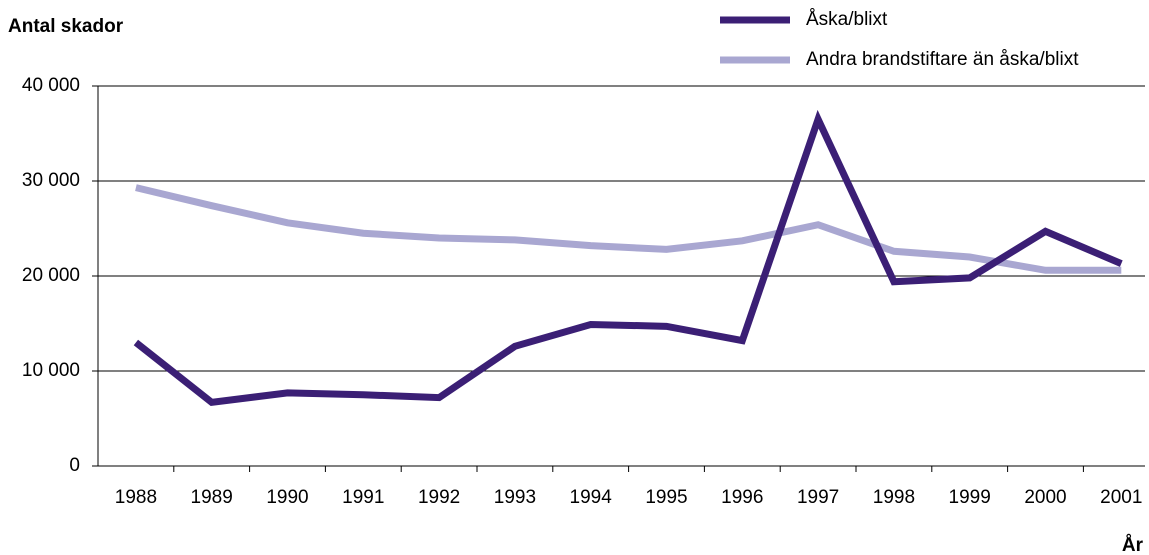  Describe the element at coordinates (51, 180) in the screenshot. I see `y-tick-label: 30 000` at that location.